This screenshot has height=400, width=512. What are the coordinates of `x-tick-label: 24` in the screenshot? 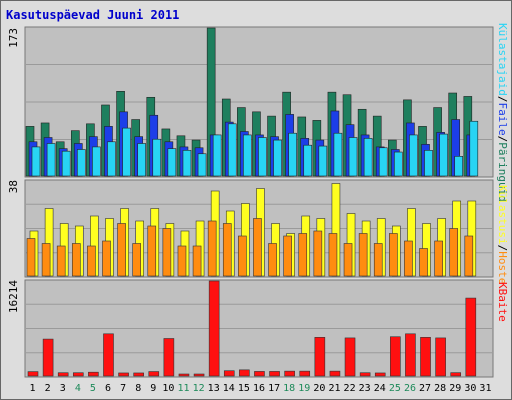 It's located at (380, 388).